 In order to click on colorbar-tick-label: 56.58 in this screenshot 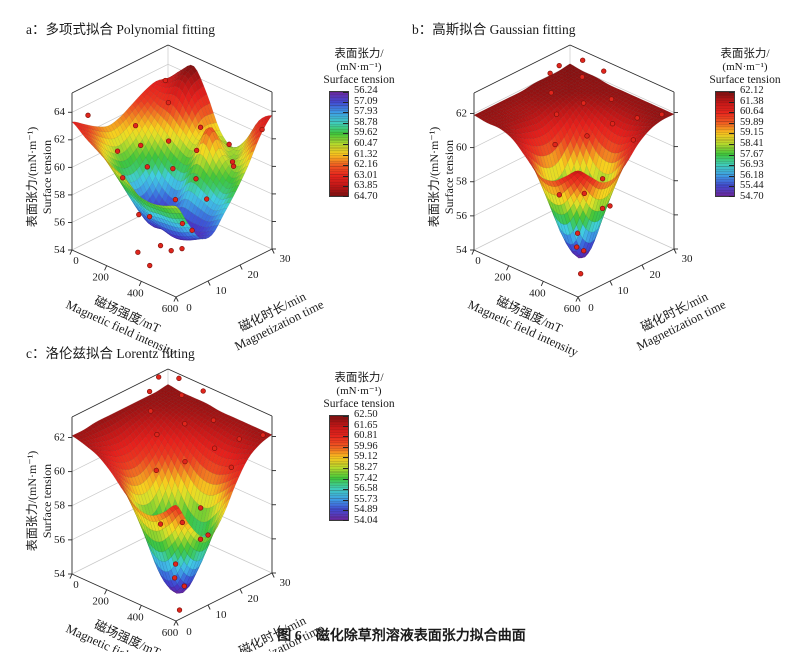, I will do `click(366, 489)`.